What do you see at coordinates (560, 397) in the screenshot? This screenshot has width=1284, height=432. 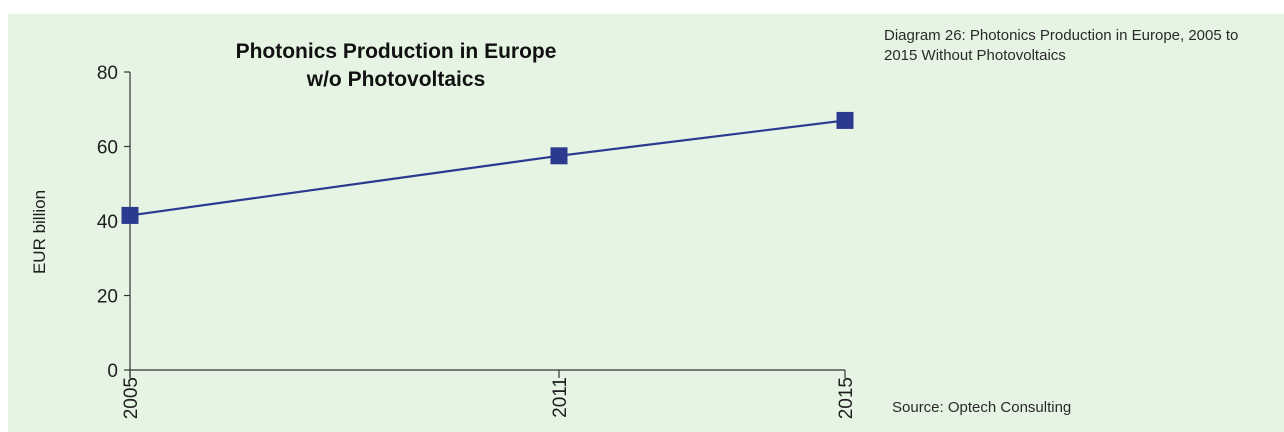 I see `x-tick-label: 2011` at bounding box center [560, 397].